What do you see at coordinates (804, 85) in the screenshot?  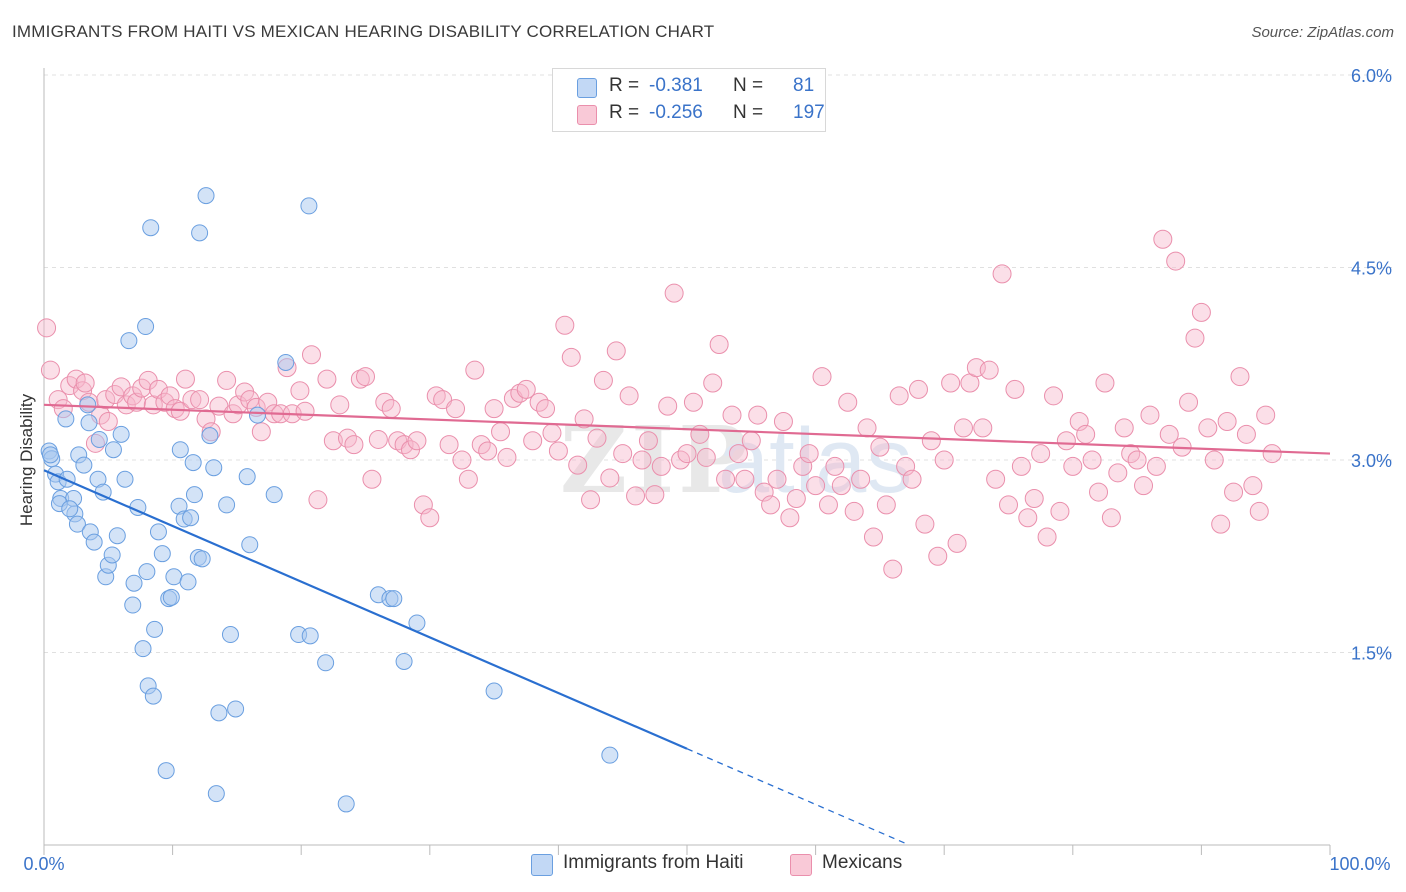 I see `legend-n-value: 81` at bounding box center [804, 85].